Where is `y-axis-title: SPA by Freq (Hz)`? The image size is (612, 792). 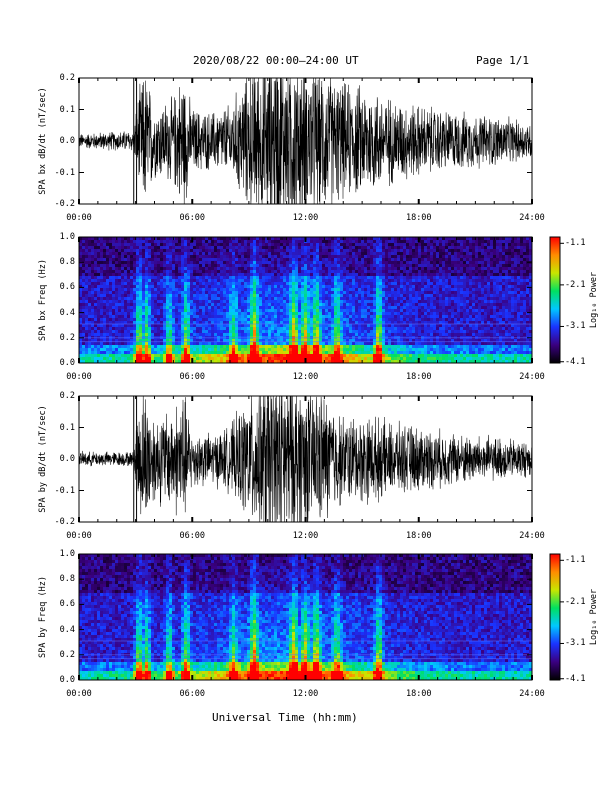
y-axis-title: SPA by Freq (Hz) is located at coordinates (42, 617).